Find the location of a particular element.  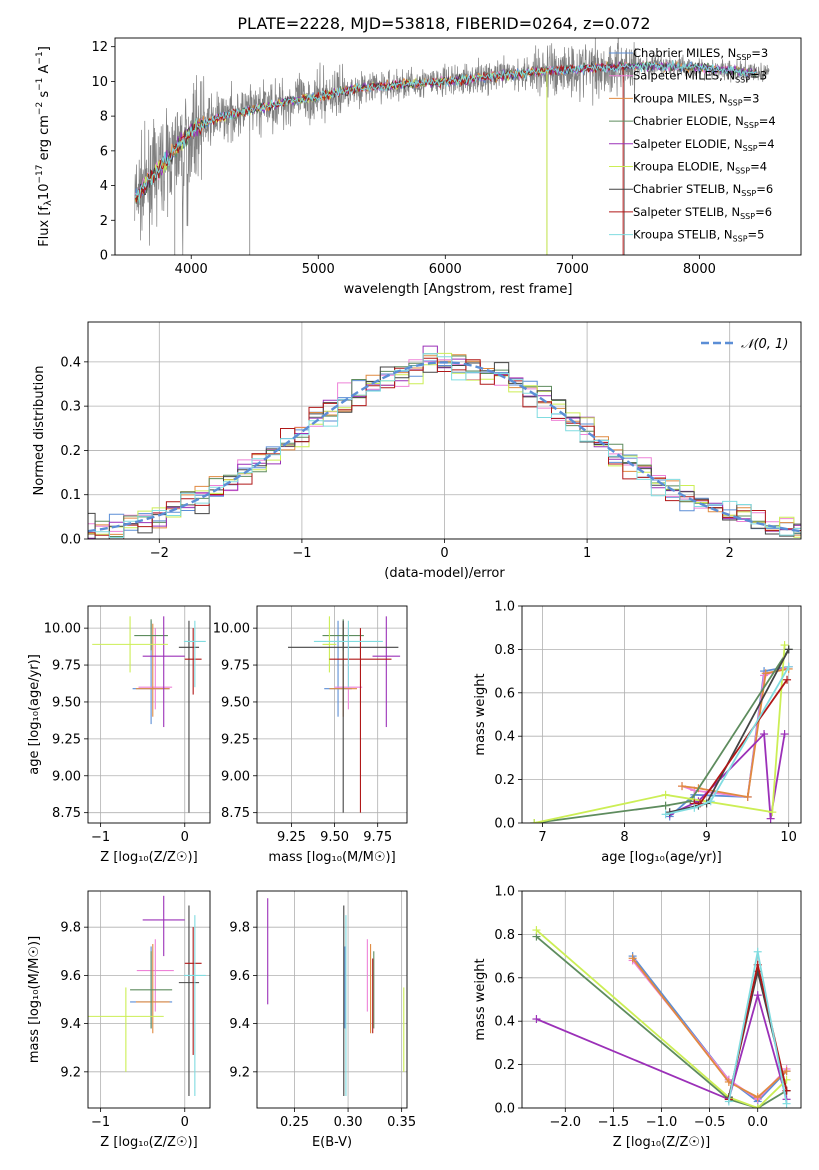

legend-item-4: Chabrier ELODIE, NSSP=4 is located at coordinates (692, 122).